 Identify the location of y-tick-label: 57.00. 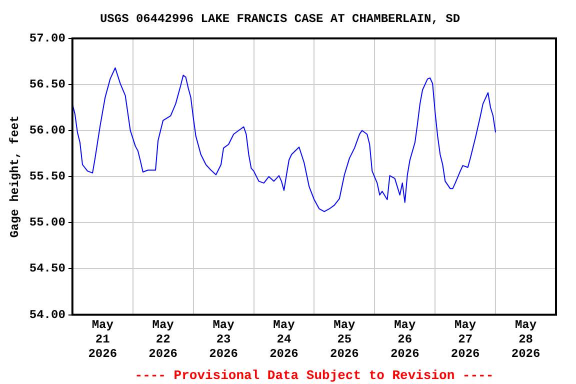
(47, 38).